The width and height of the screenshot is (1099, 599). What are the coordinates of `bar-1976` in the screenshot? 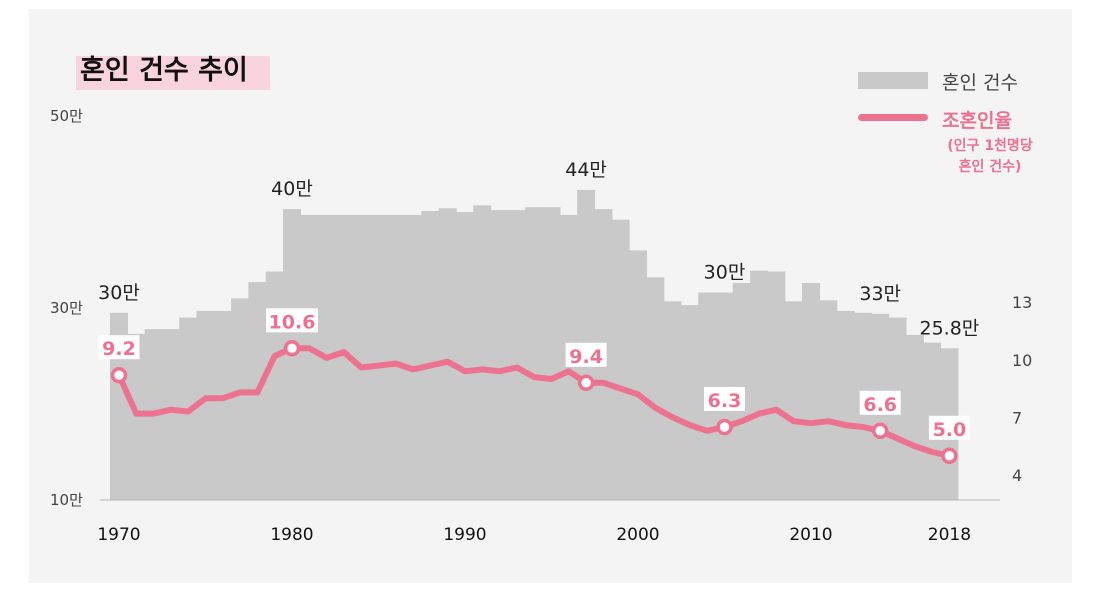 It's located at (222, 405).